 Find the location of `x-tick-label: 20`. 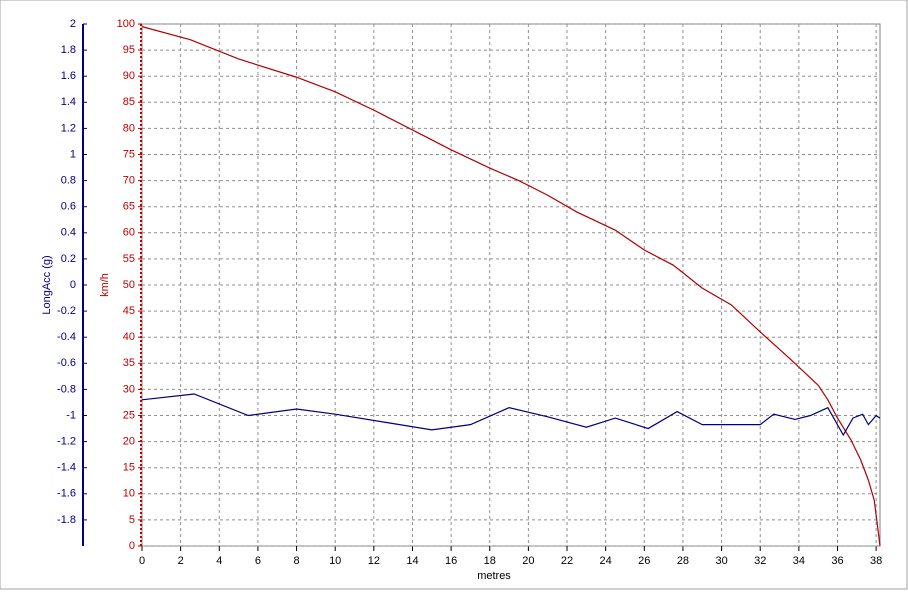

x-tick-label: 20 is located at coordinates (528, 561).